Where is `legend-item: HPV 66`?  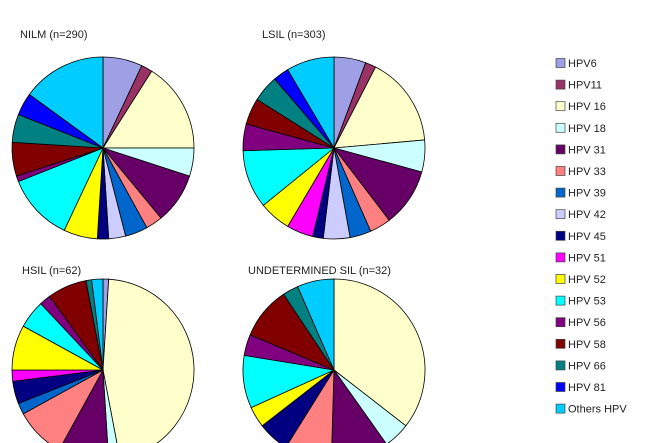 legend-item: HPV 66 is located at coordinates (580, 366).